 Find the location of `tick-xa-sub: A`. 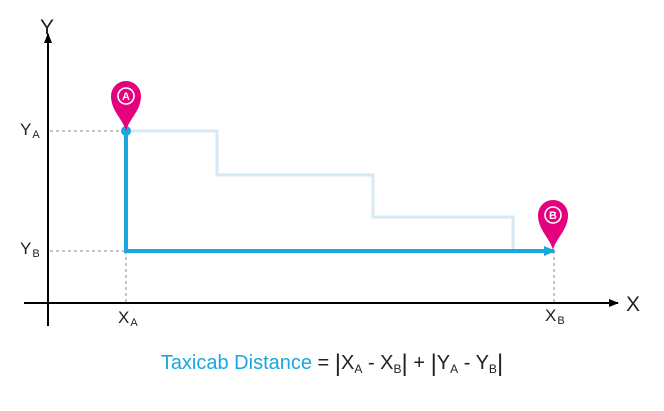

tick-xa-sub: A is located at coordinates (134, 323).